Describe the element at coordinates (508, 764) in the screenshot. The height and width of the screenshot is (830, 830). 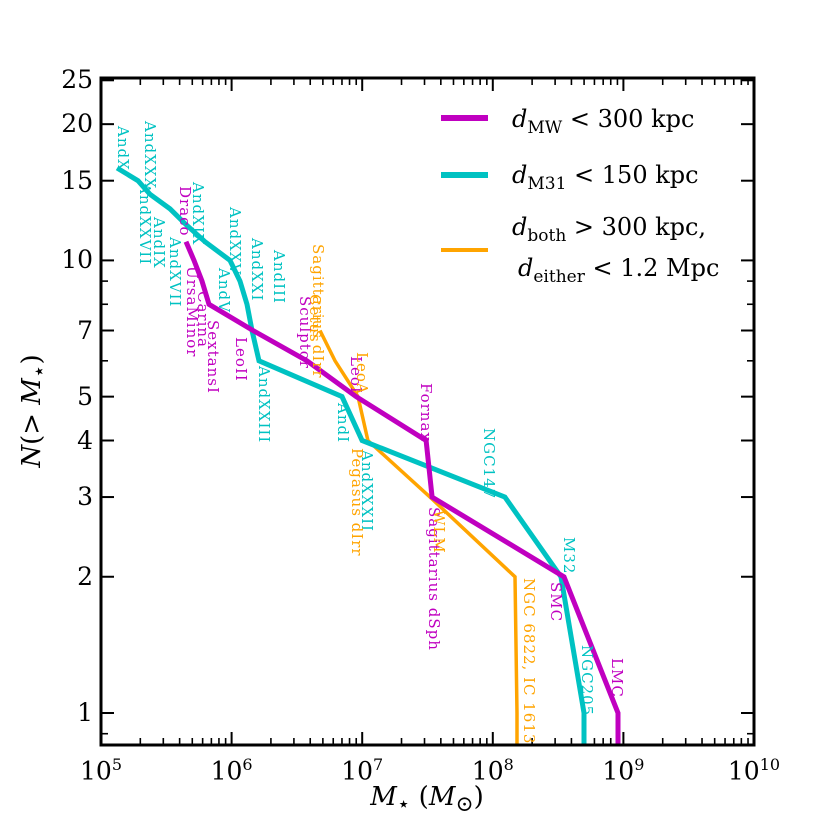
I see `x-tick-exponent: 8` at that location.